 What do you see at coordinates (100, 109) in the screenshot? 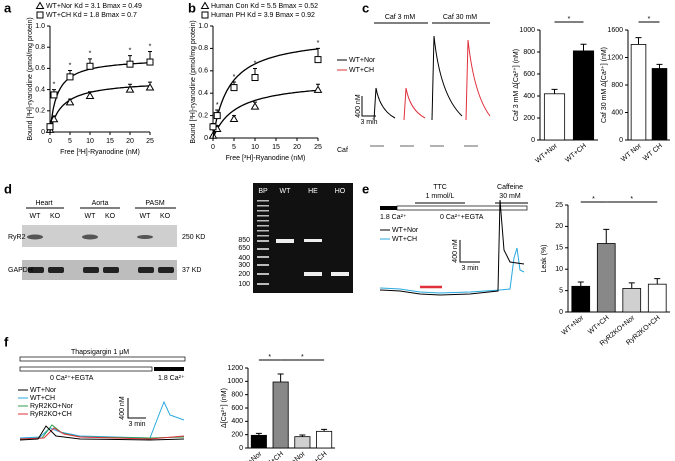
I see `fit-curve` at bounding box center [100, 109].